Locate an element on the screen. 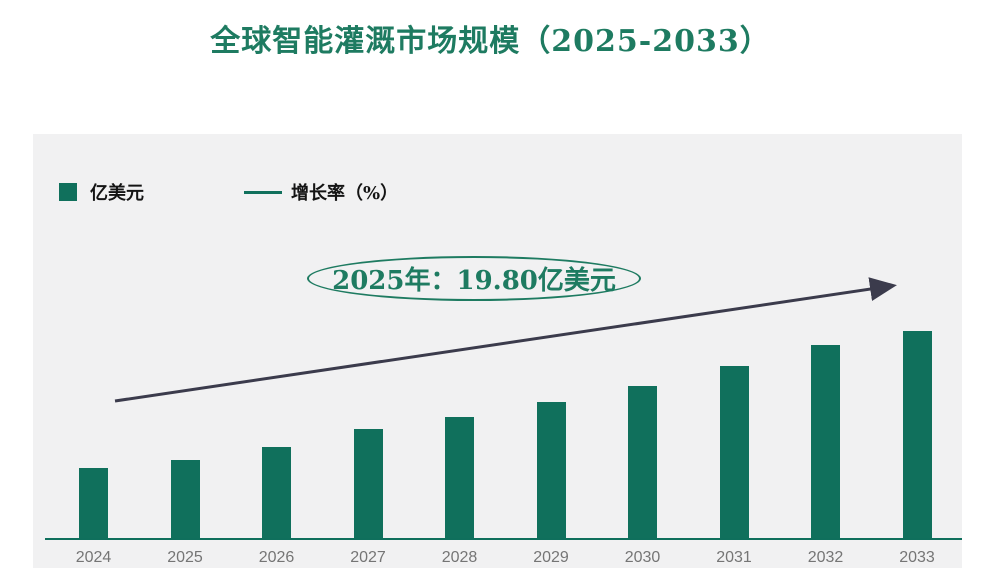 This screenshot has width=981, height=578. bar-2031 is located at coordinates (734, 452).